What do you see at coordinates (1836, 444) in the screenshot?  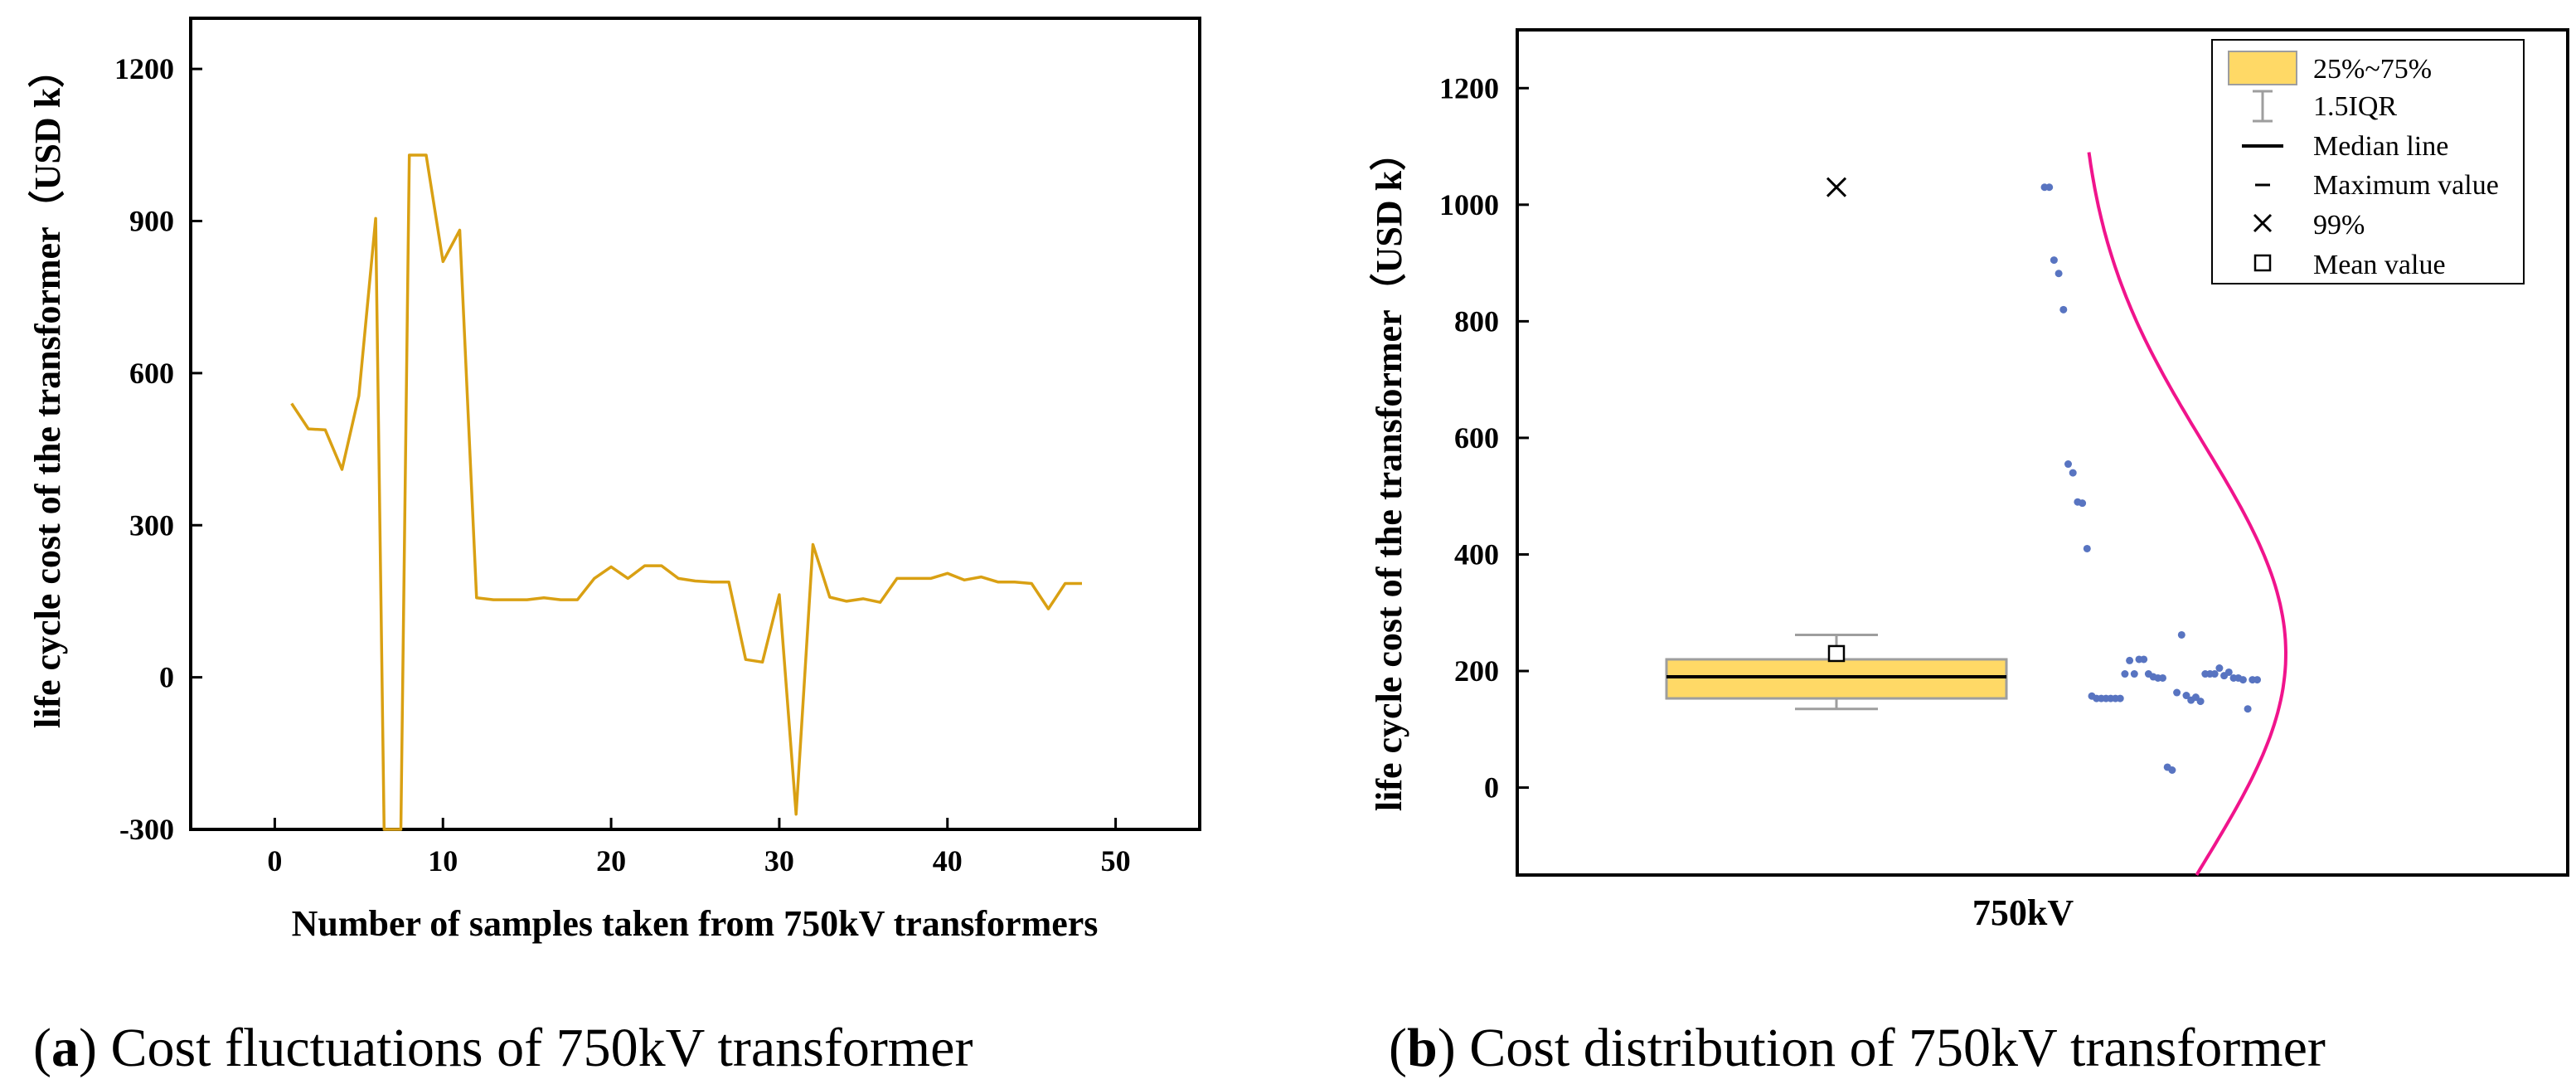 I see `box-plot` at bounding box center [1836, 444].